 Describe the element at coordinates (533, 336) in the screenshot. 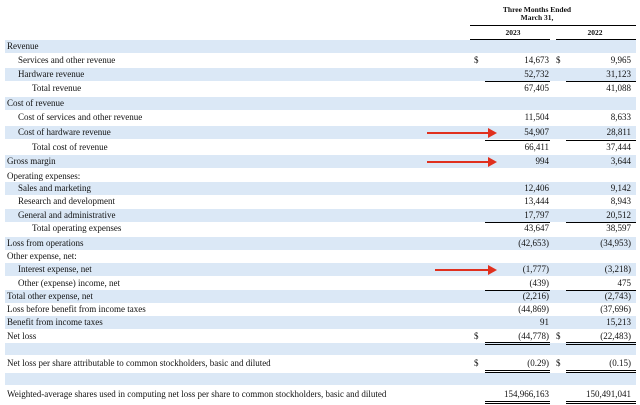

I see `value-2023: (44,778)` at that location.